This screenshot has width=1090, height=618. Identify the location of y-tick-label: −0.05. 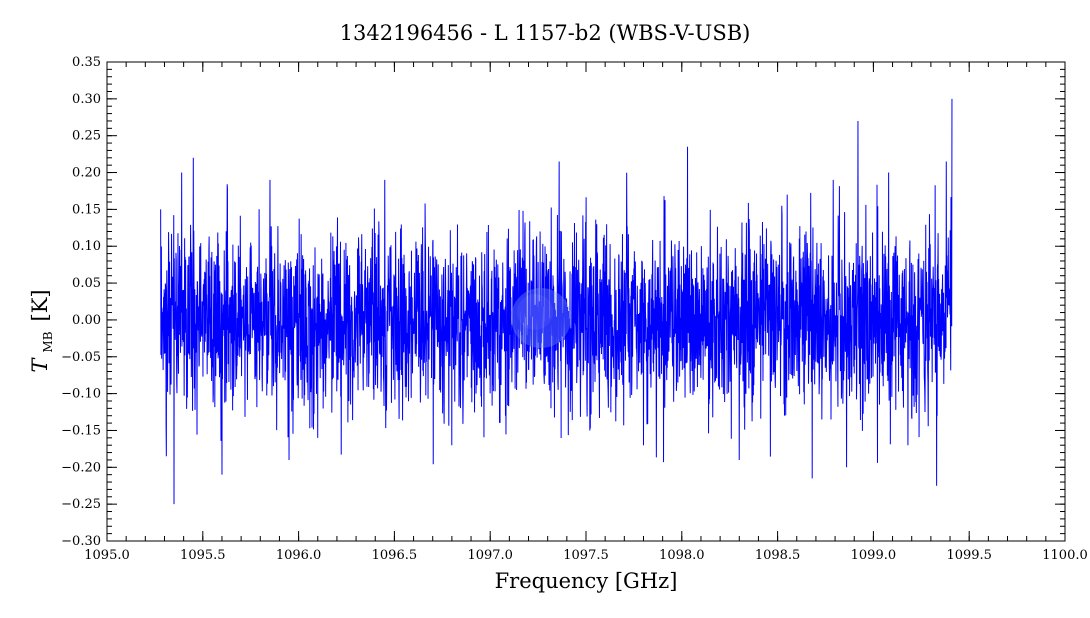
(81, 357).